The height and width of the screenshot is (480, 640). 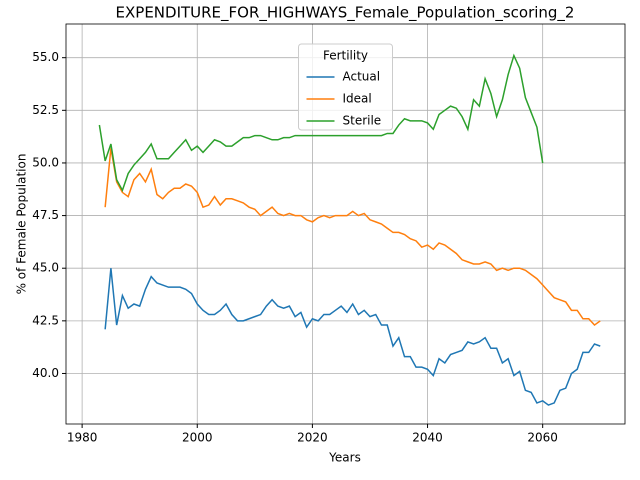 I want to click on y-axis-label: % of Female Population, so click(x=22, y=224).